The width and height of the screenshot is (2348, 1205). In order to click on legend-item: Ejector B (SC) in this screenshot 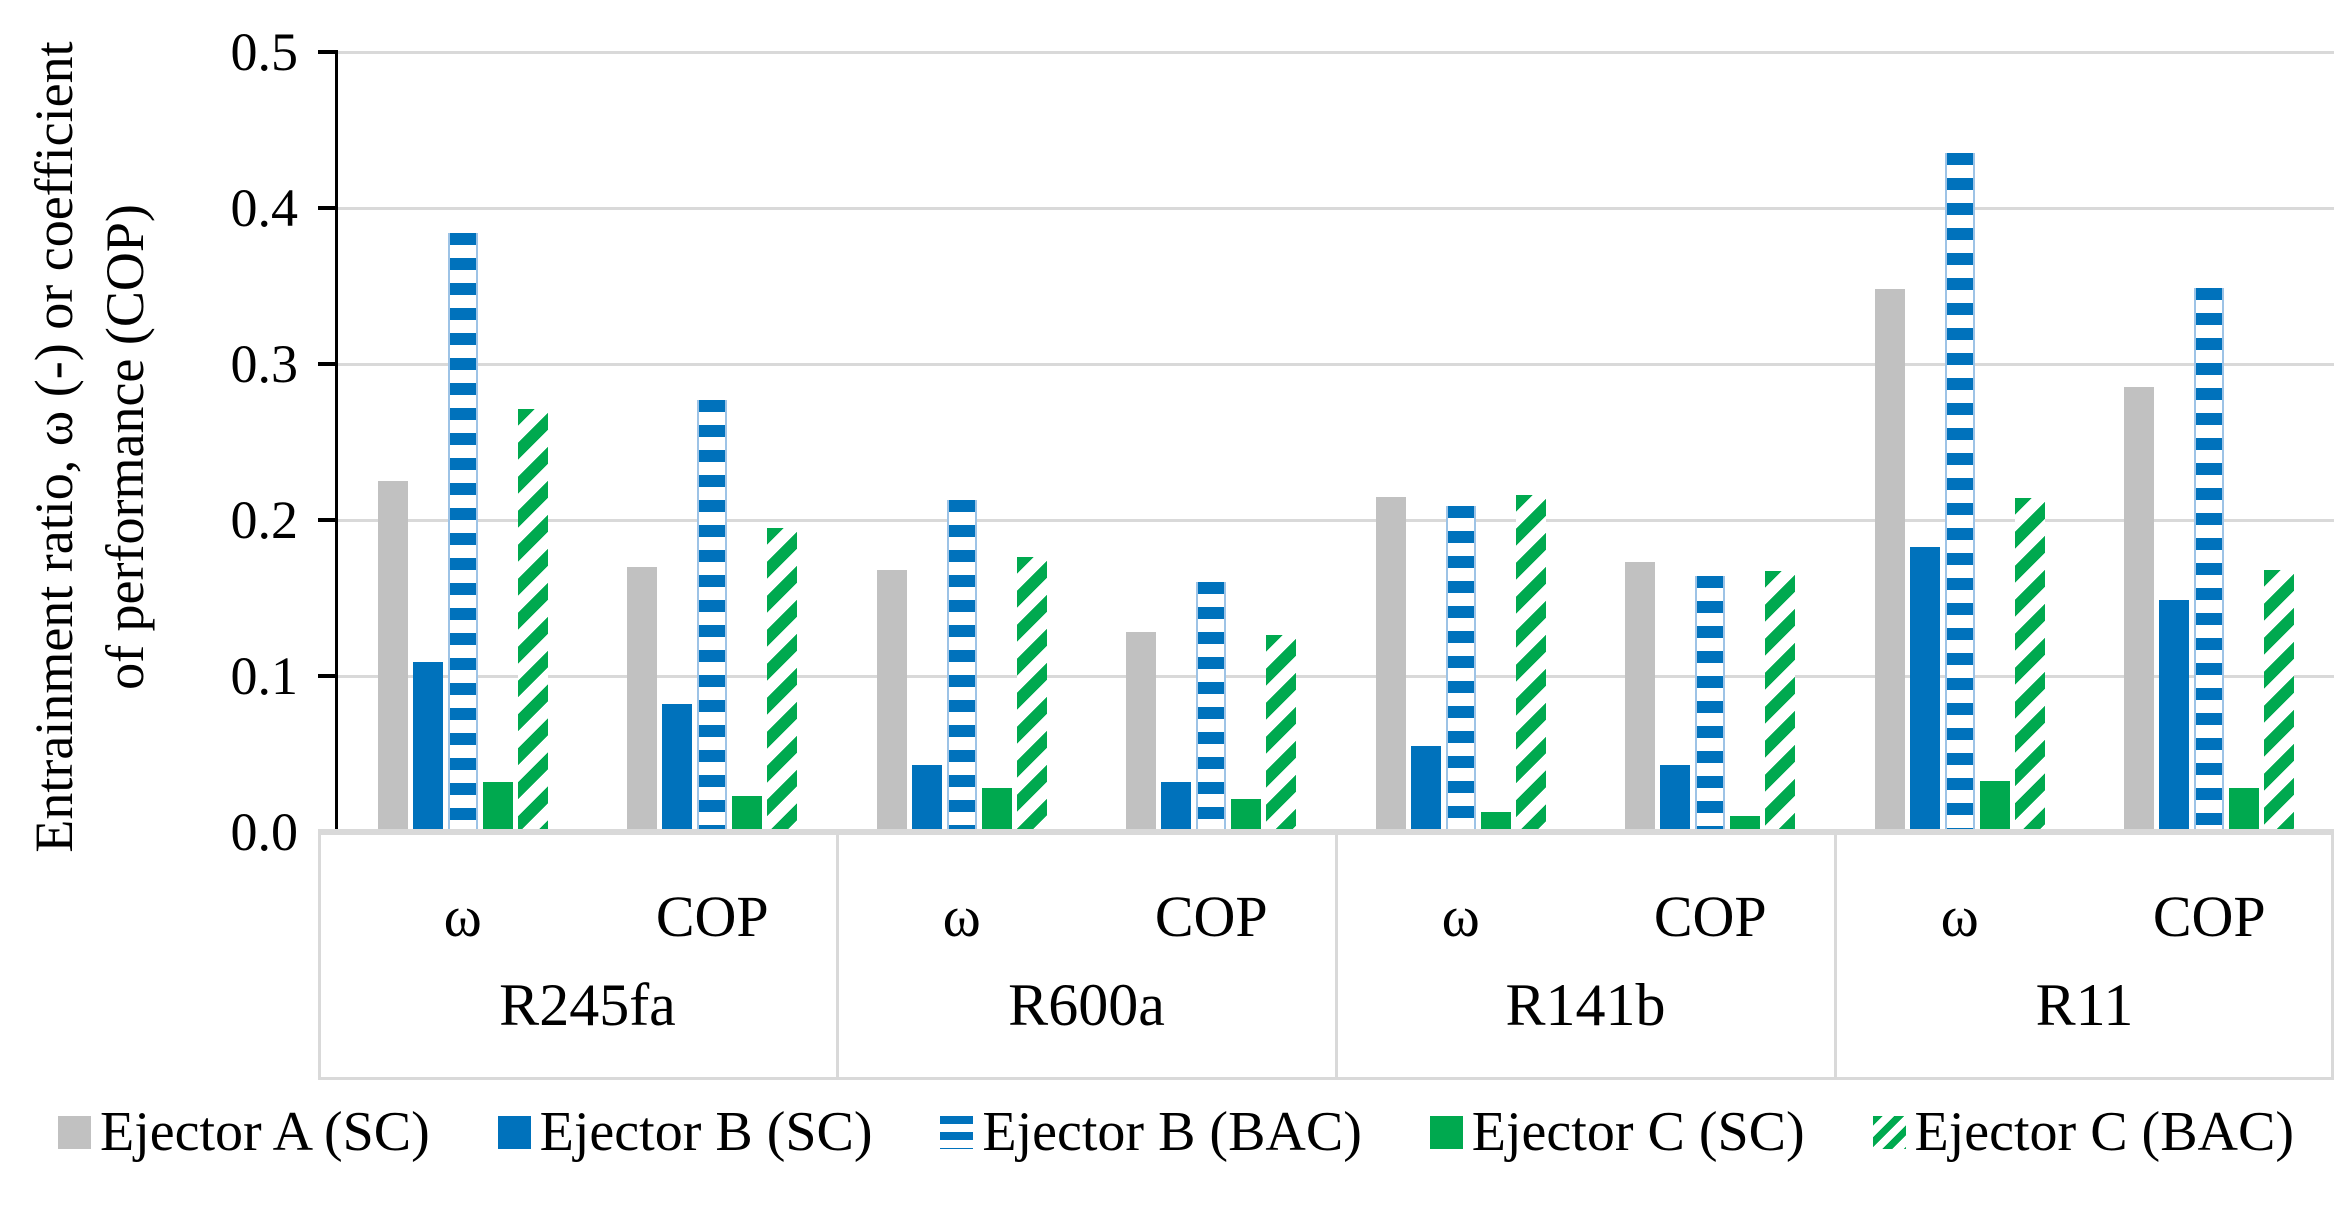, I will do `click(685, 1132)`.